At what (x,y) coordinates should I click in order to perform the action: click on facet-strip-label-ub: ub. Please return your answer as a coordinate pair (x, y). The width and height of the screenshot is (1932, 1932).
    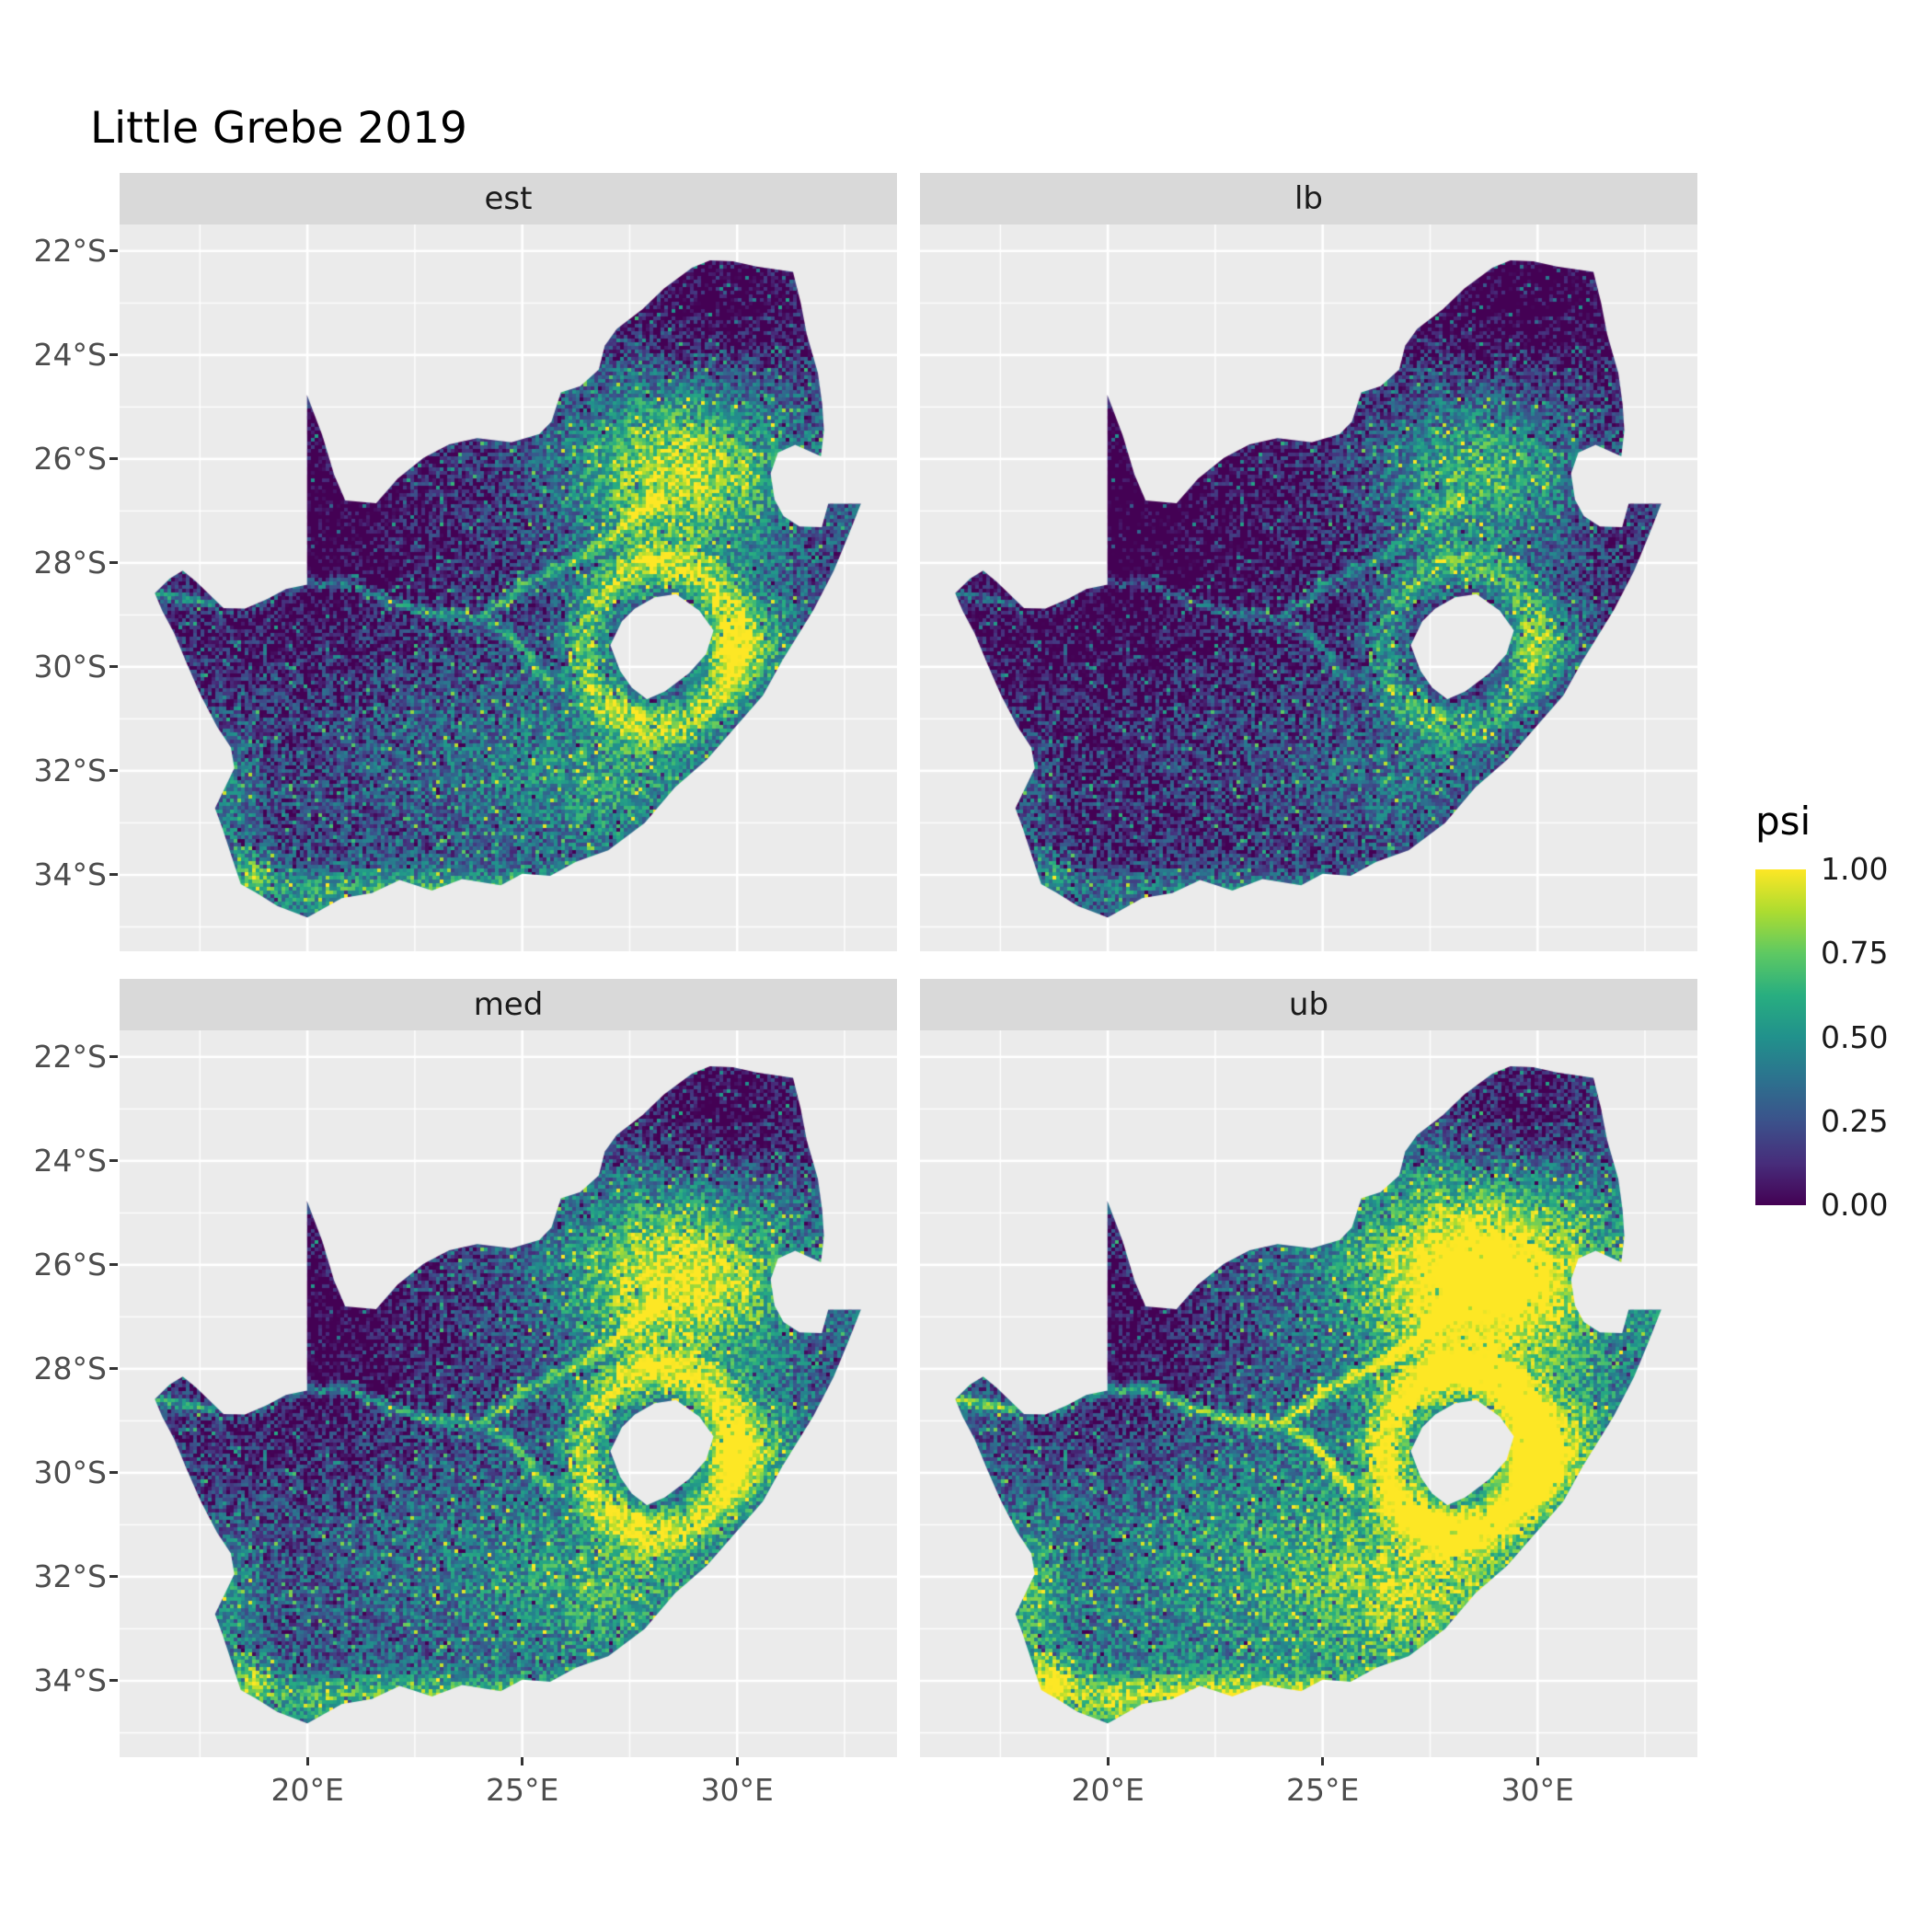
    Looking at the image, I should click on (1308, 1004).